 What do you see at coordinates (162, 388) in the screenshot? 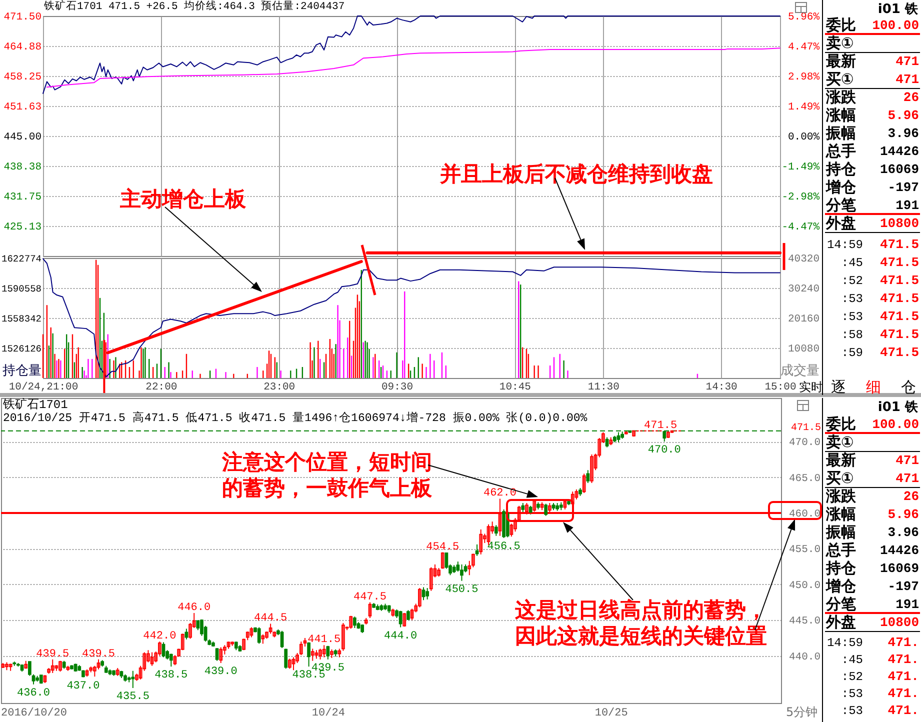
I see `x-tick-label: 22:00` at bounding box center [162, 388].